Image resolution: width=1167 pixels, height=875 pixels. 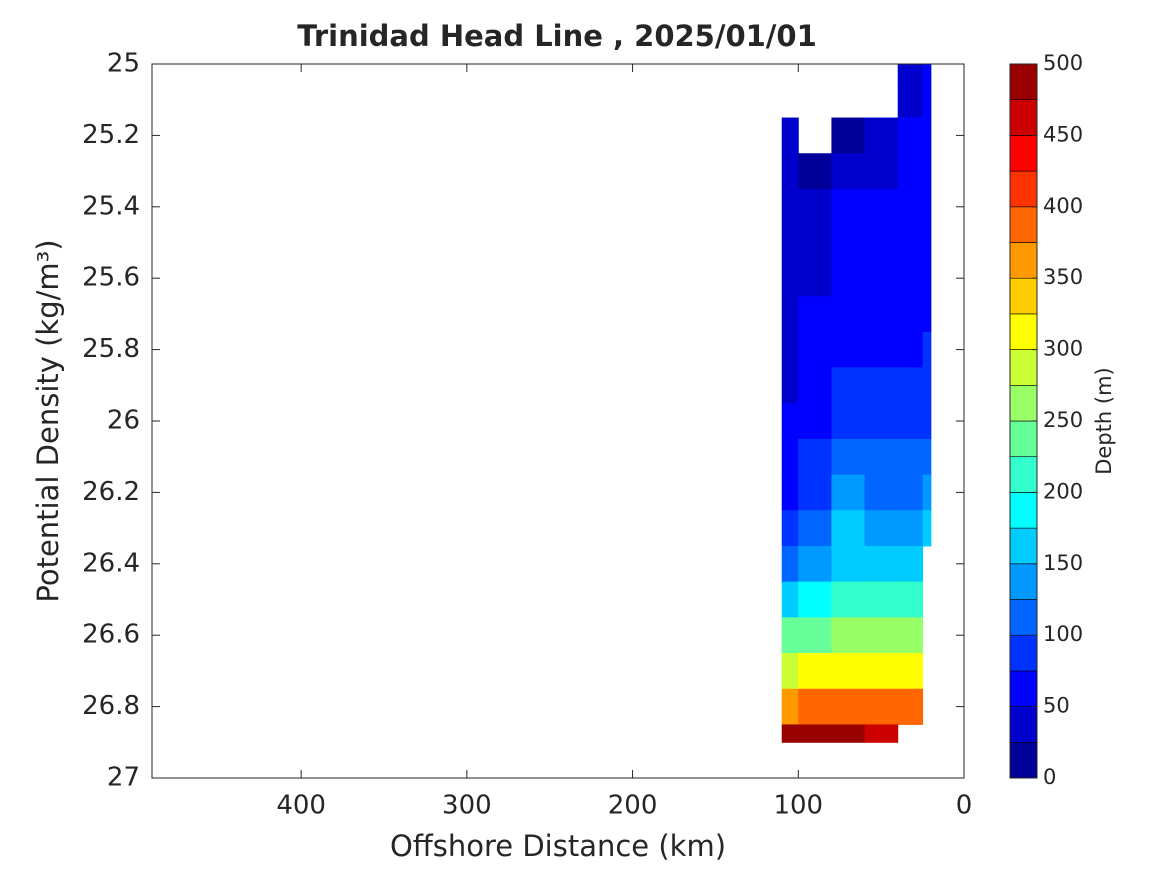 I want to click on y-tick-label: 26.6, so click(x=111, y=635).